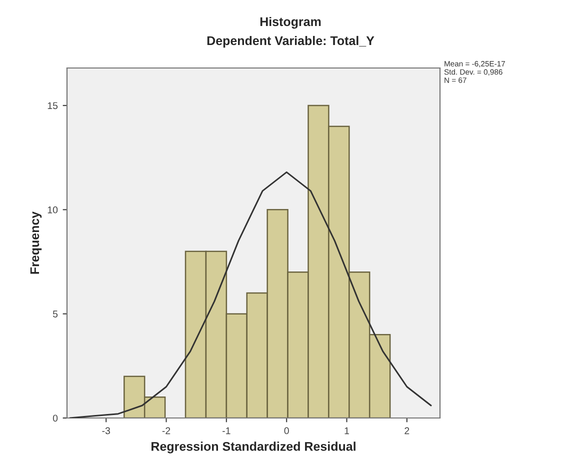 This screenshot has width=581, height=468. What do you see at coordinates (346, 430) in the screenshot?
I see `x-tick-label: 1` at bounding box center [346, 430].